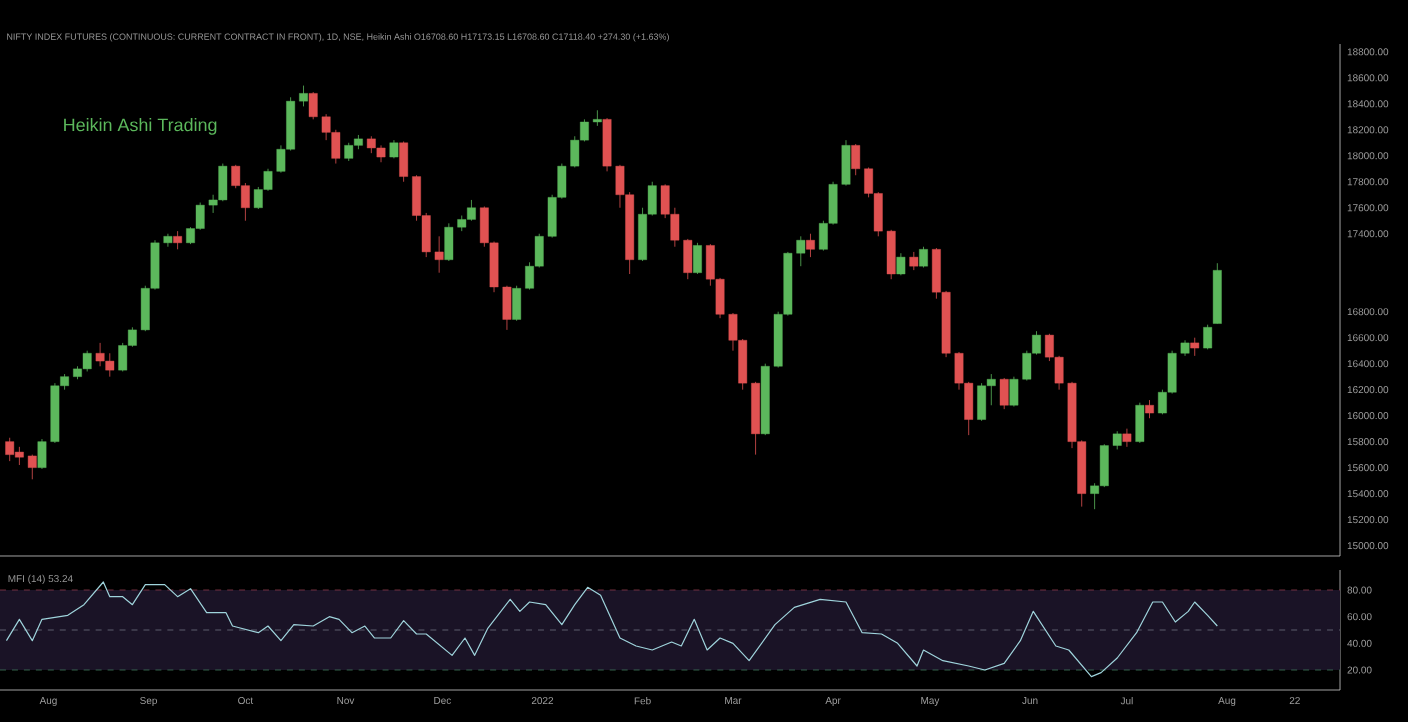  I want to click on text: Heikin Ashi Trading, so click(140, 126).